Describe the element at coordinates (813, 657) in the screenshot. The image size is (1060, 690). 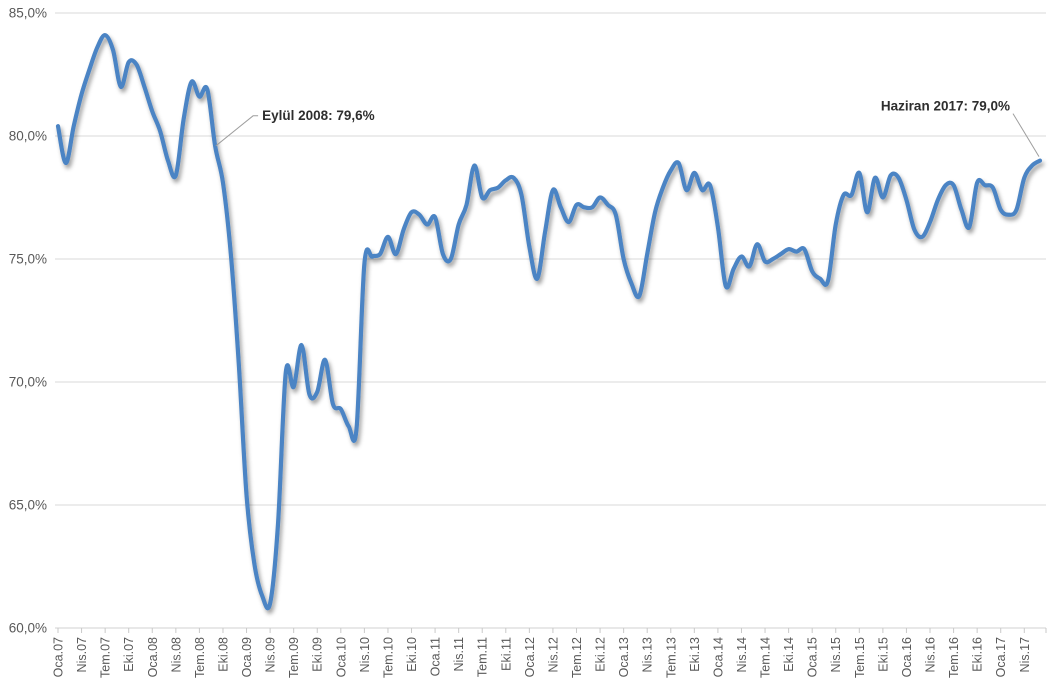
I see `x-axis-tick-label: Oca.15` at that location.